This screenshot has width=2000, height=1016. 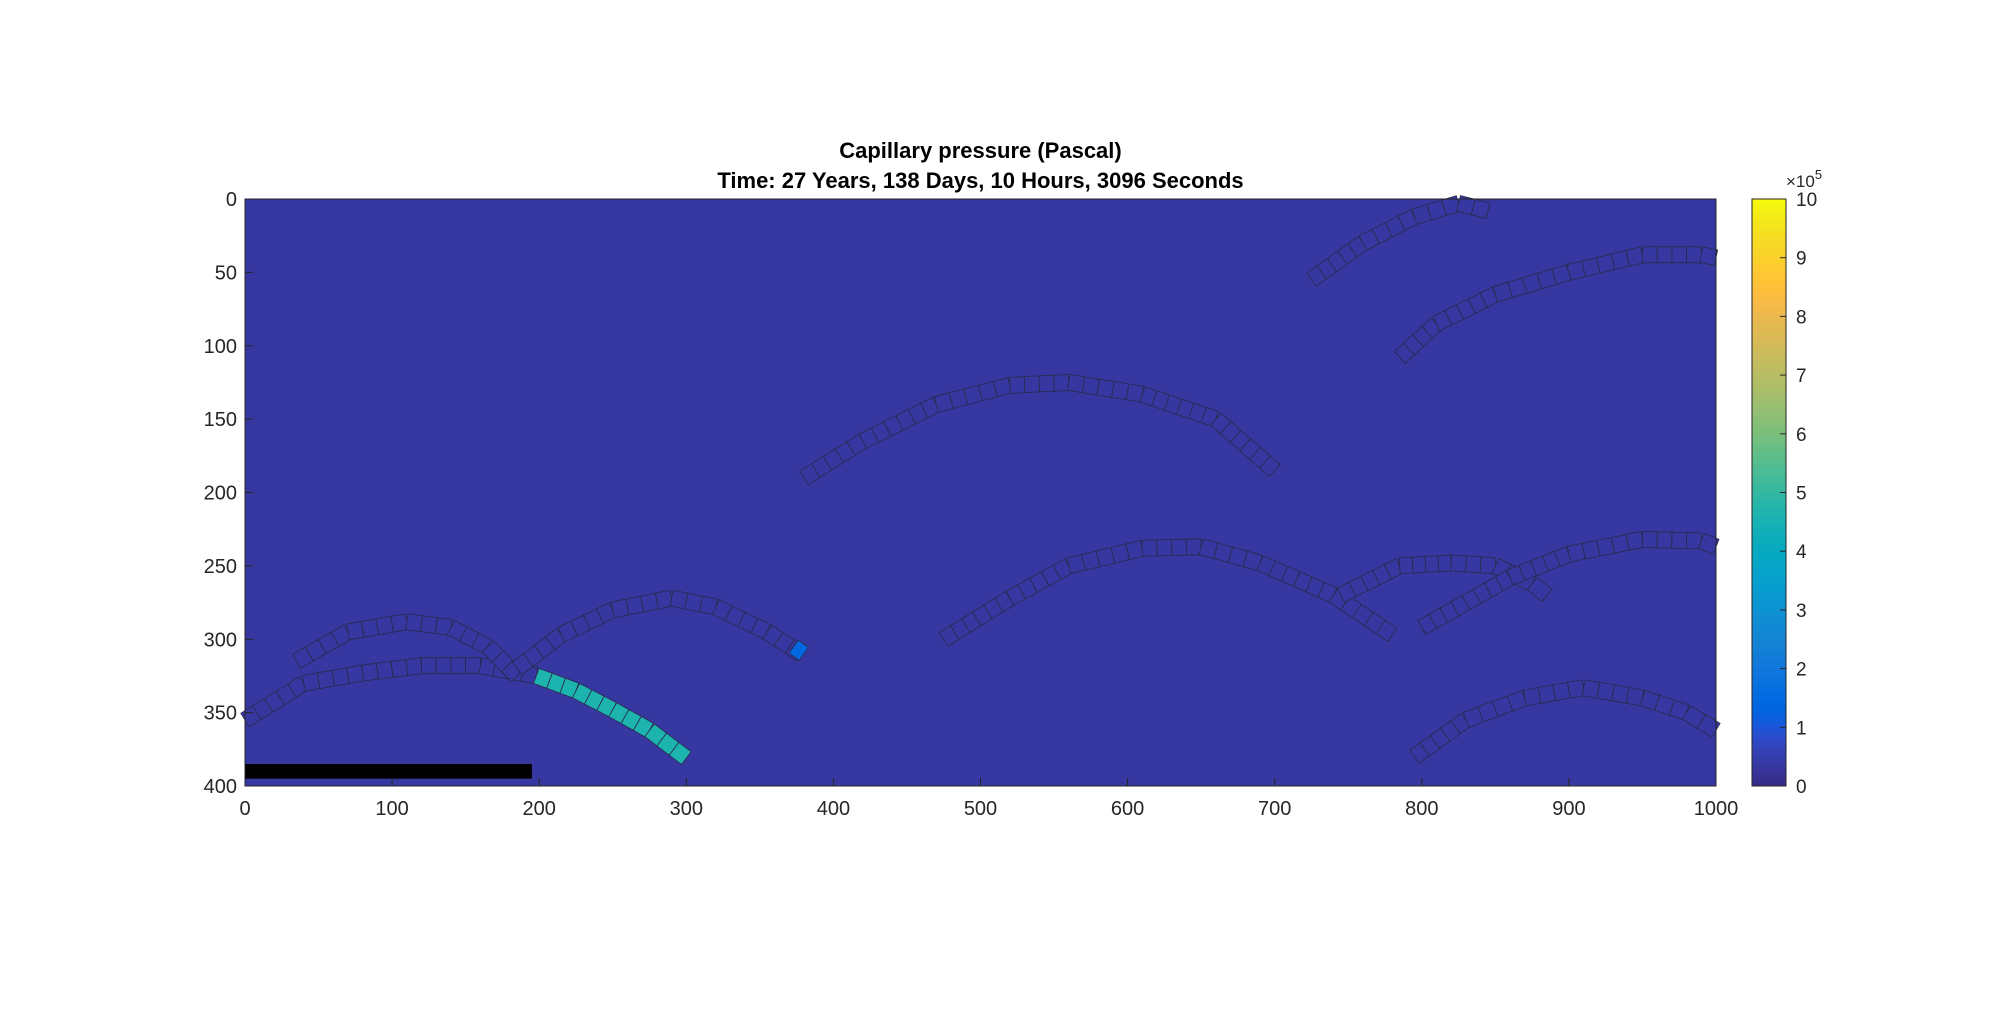 I want to click on x-tick-label: 100, so click(x=391, y=809).